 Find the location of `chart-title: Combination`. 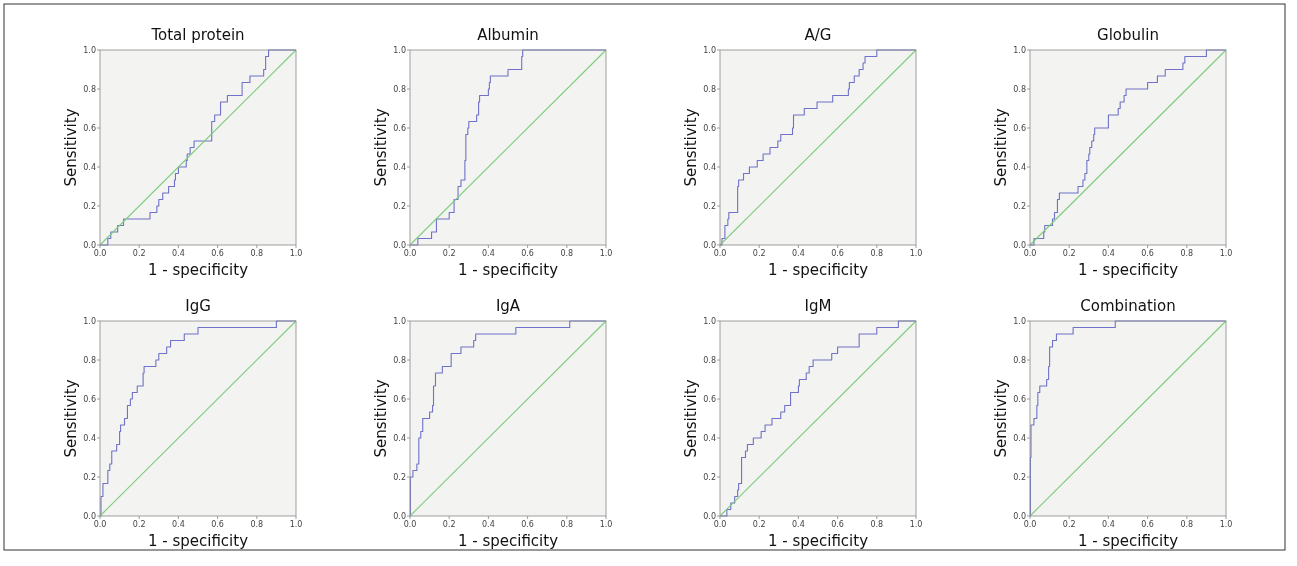

chart-title: Combination is located at coordinates (1128, 306).